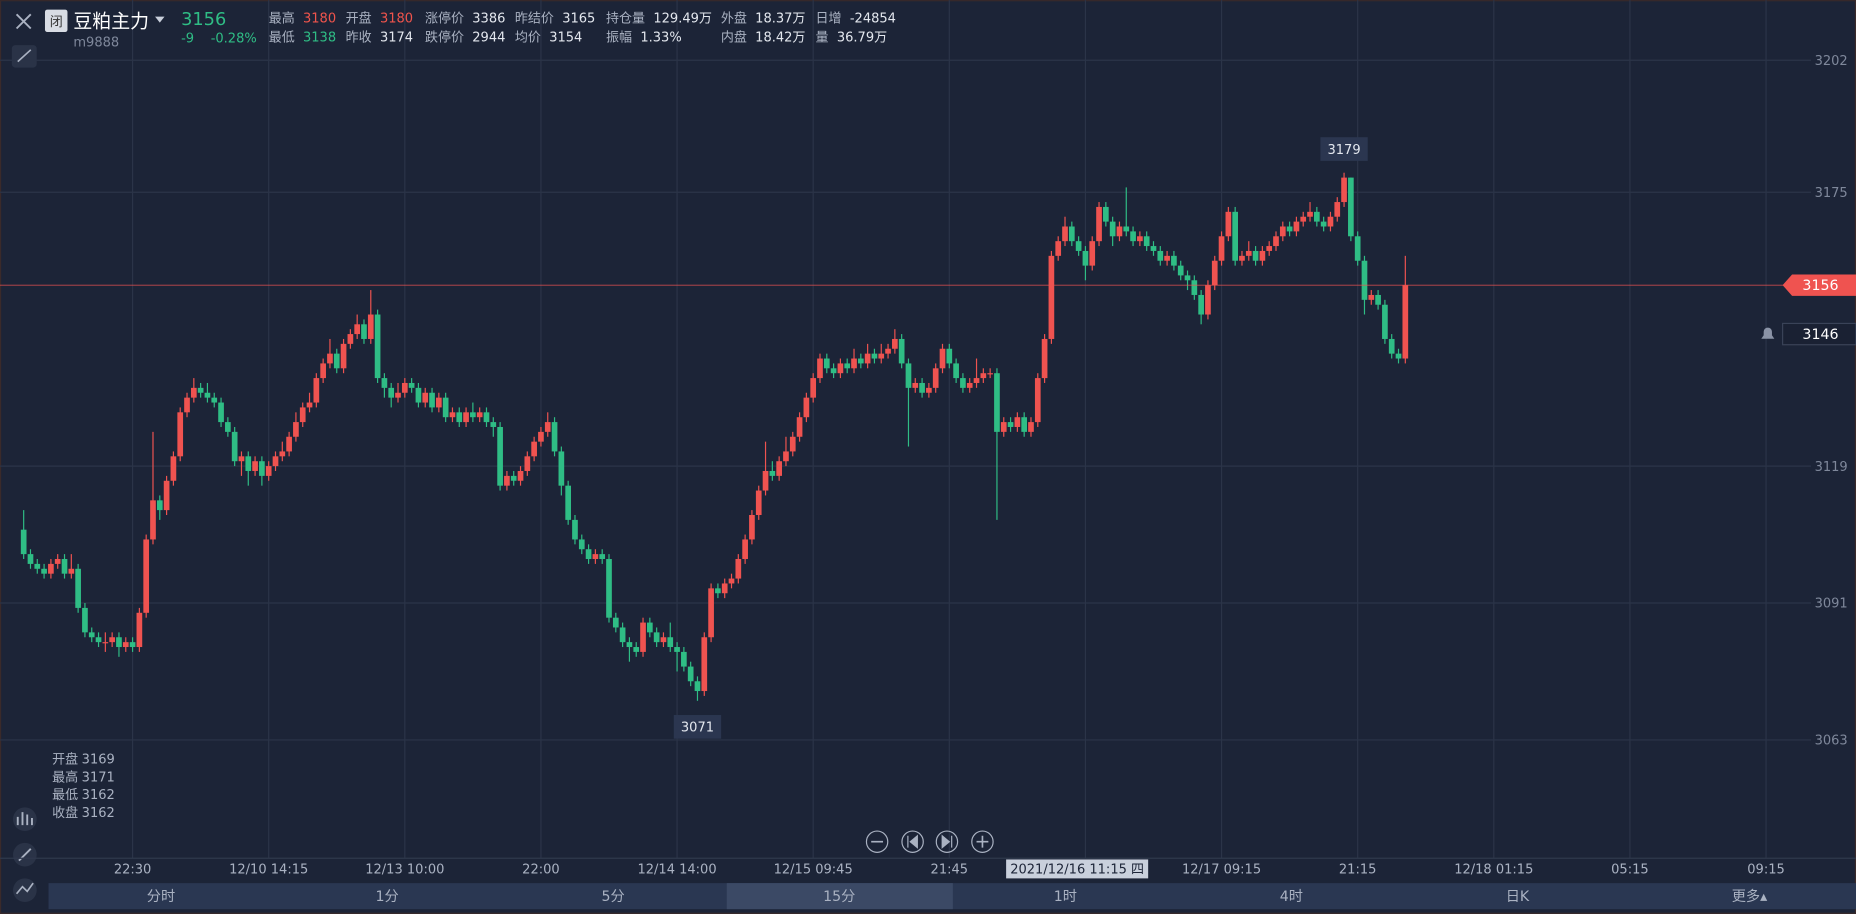  I want to click on close-button, so click(23, 21).